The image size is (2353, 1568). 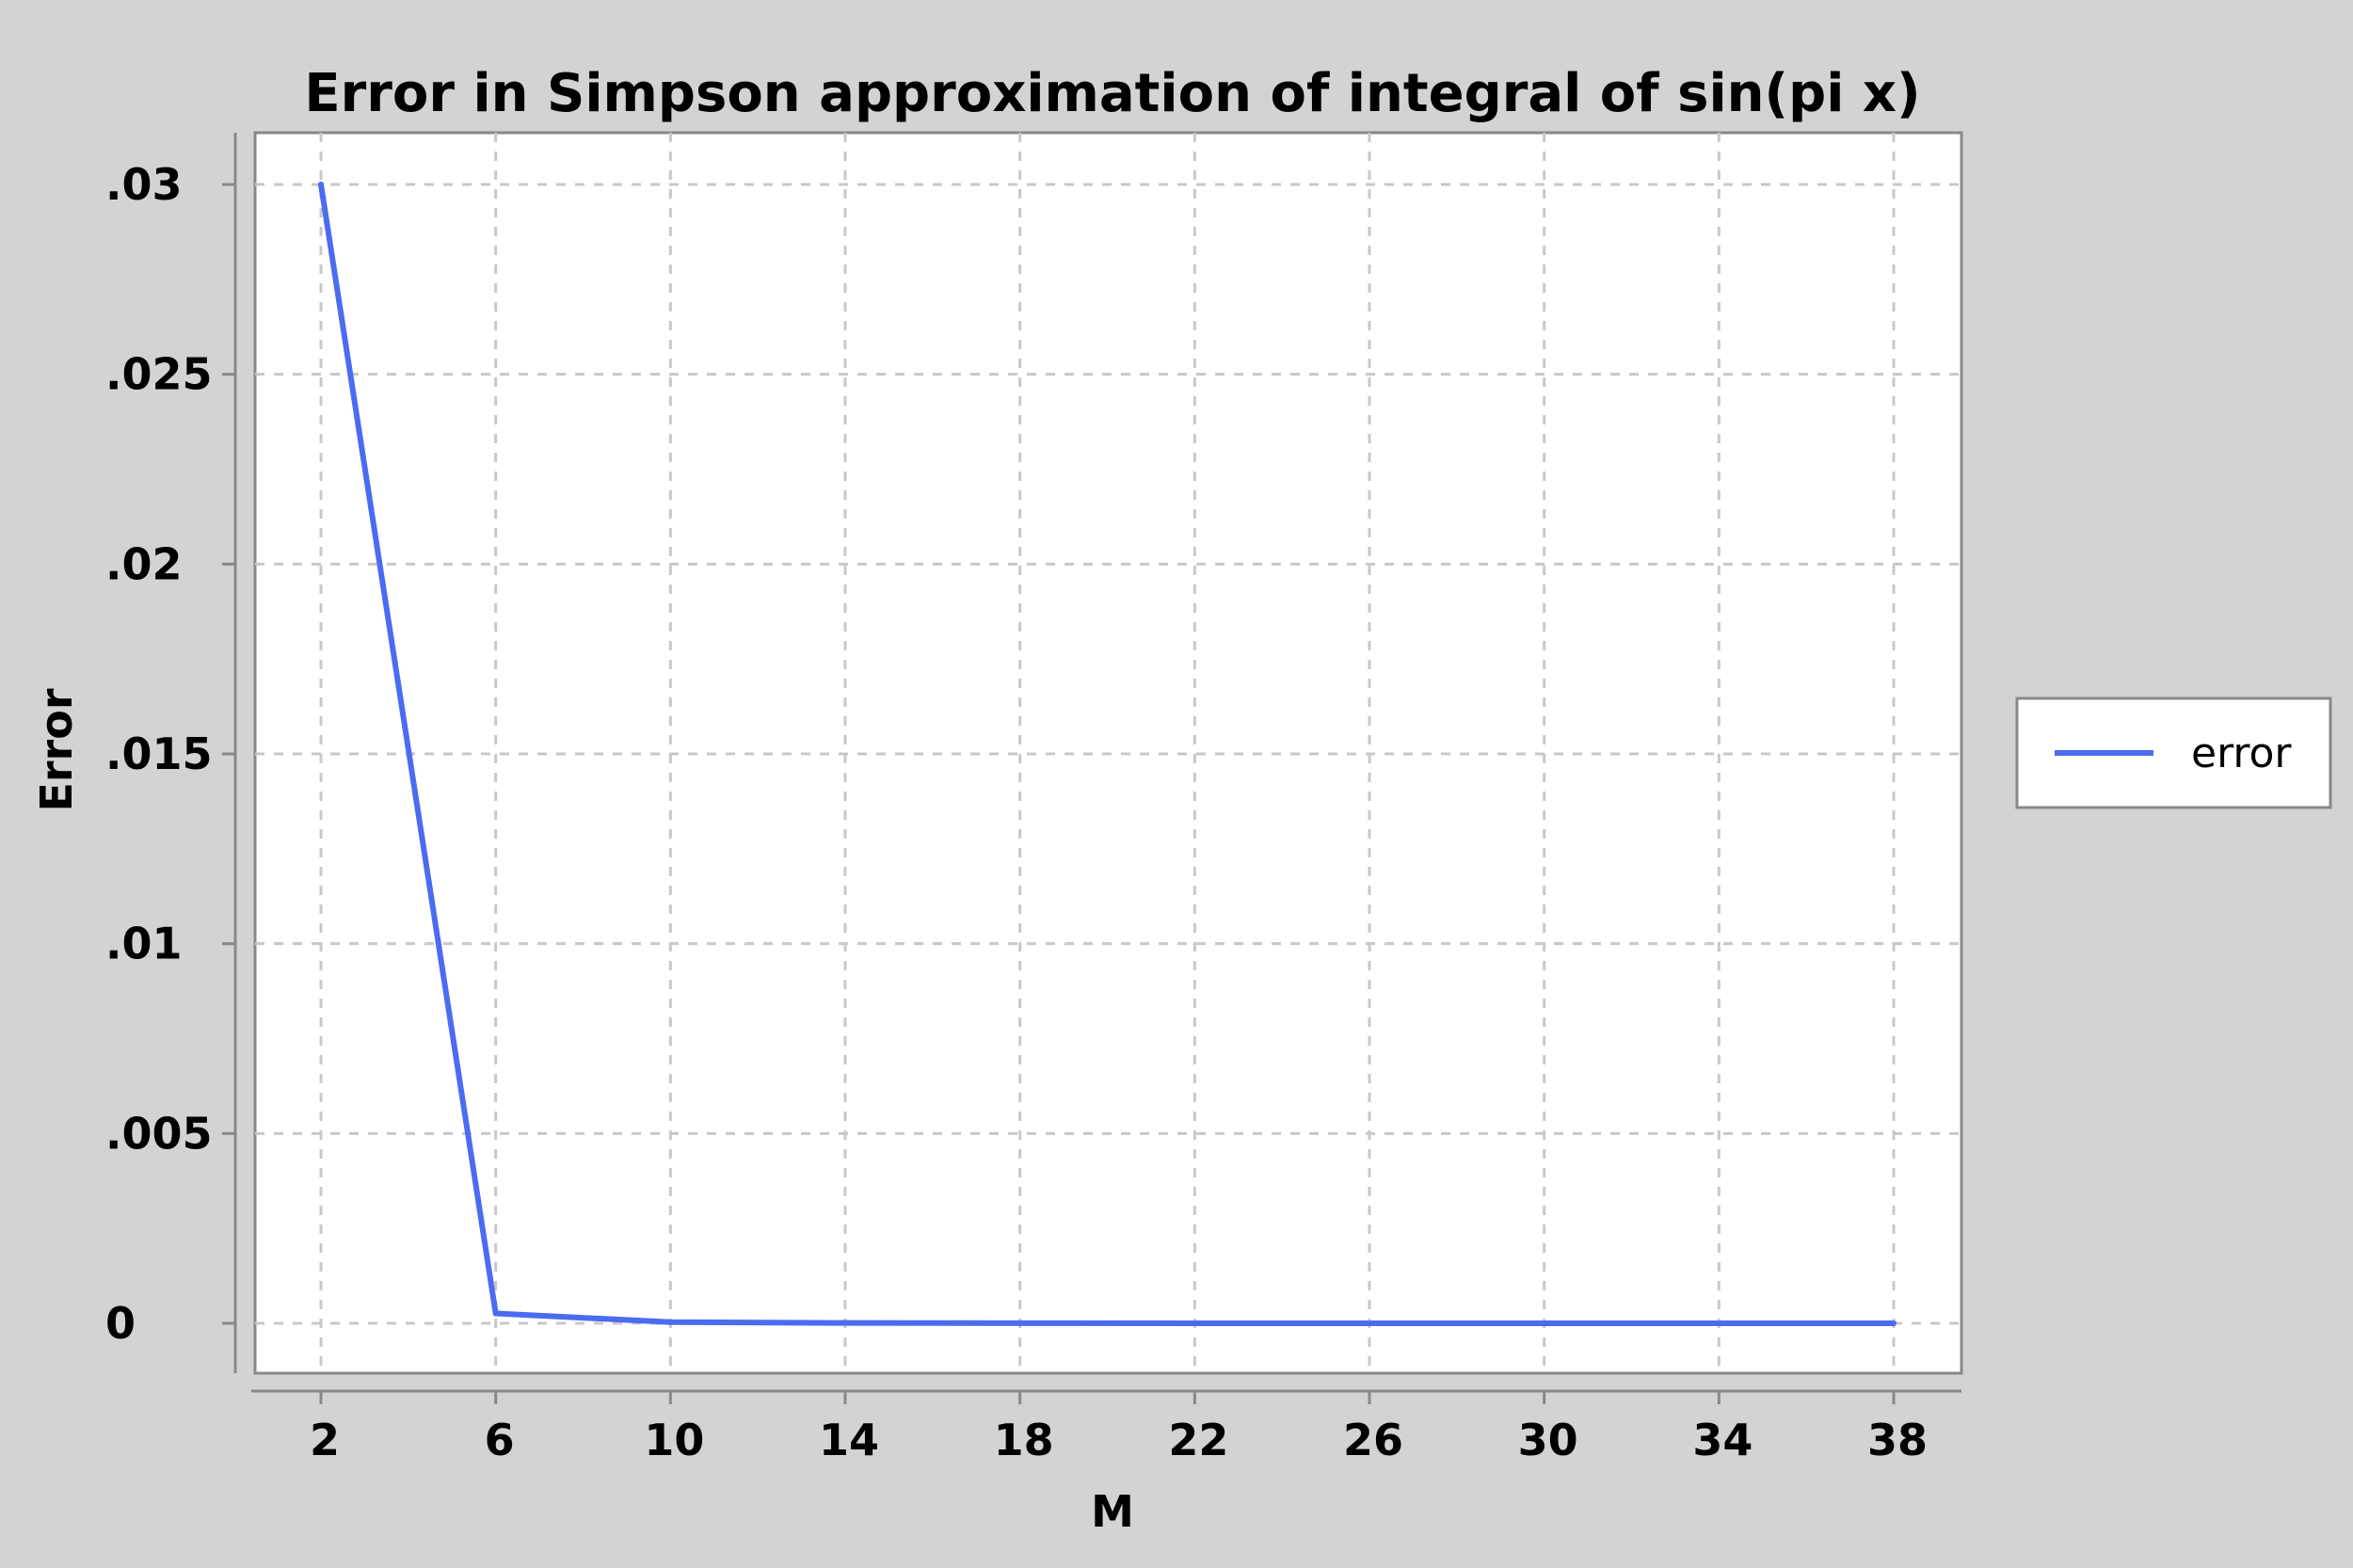 What do you see at coordinates (159, 753) in the screenshot?
I see `y-tick-label: .015` at bounding box center [159, 753].